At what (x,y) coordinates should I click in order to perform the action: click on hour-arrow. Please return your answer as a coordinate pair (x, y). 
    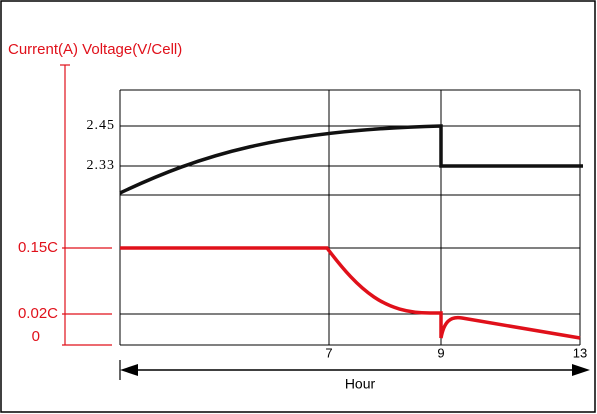
    Looking at the image, I should click on (354, 370).